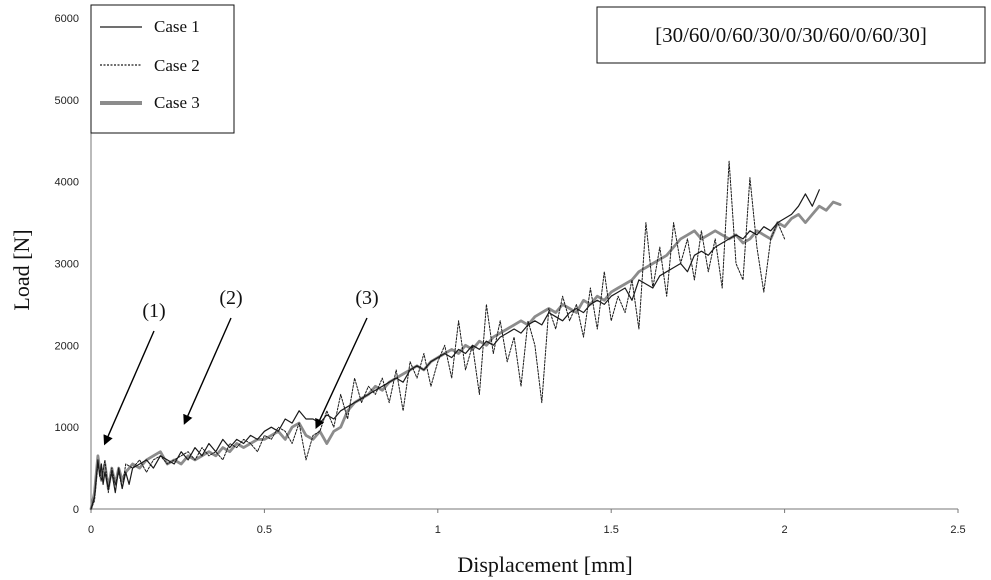 Image resolution: width=991 pixels, height=580 pixels. What do you see at coordinates (91, 530) in the screenshot?
I see `x-tick-label: 0` at bounding box center [91, 530].